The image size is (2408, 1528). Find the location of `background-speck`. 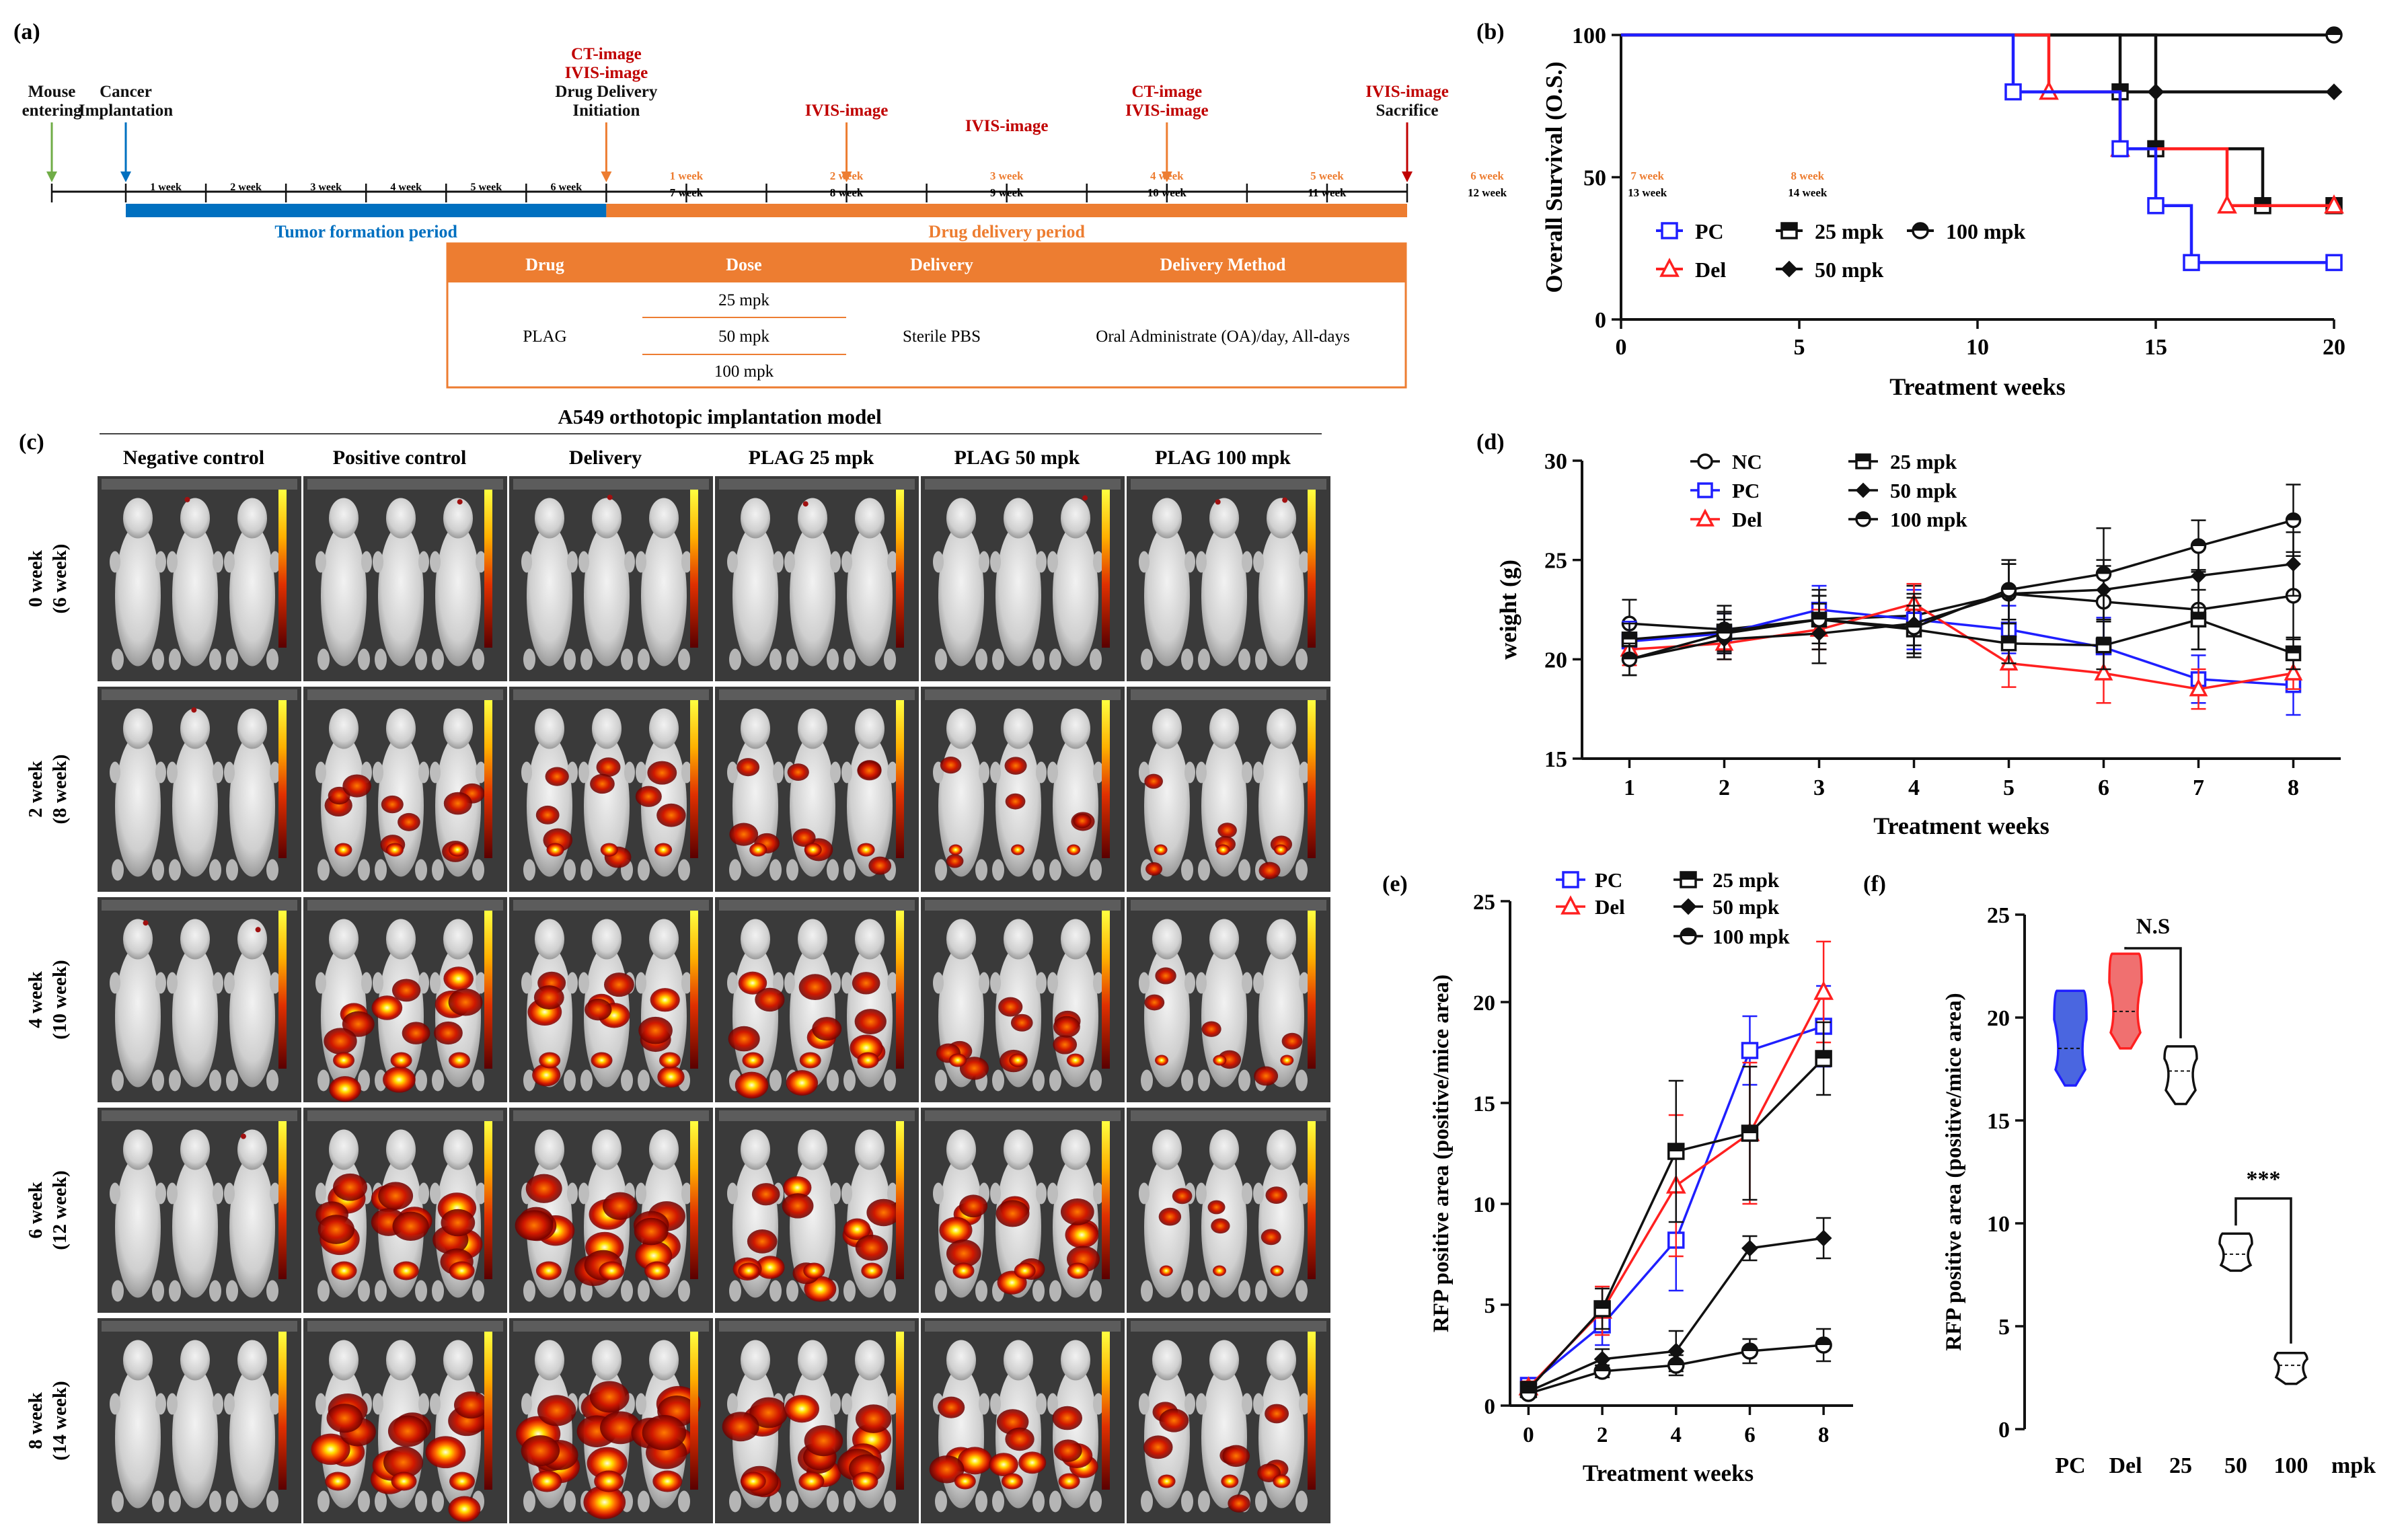

background-speck is located at coordinates (194, 710).